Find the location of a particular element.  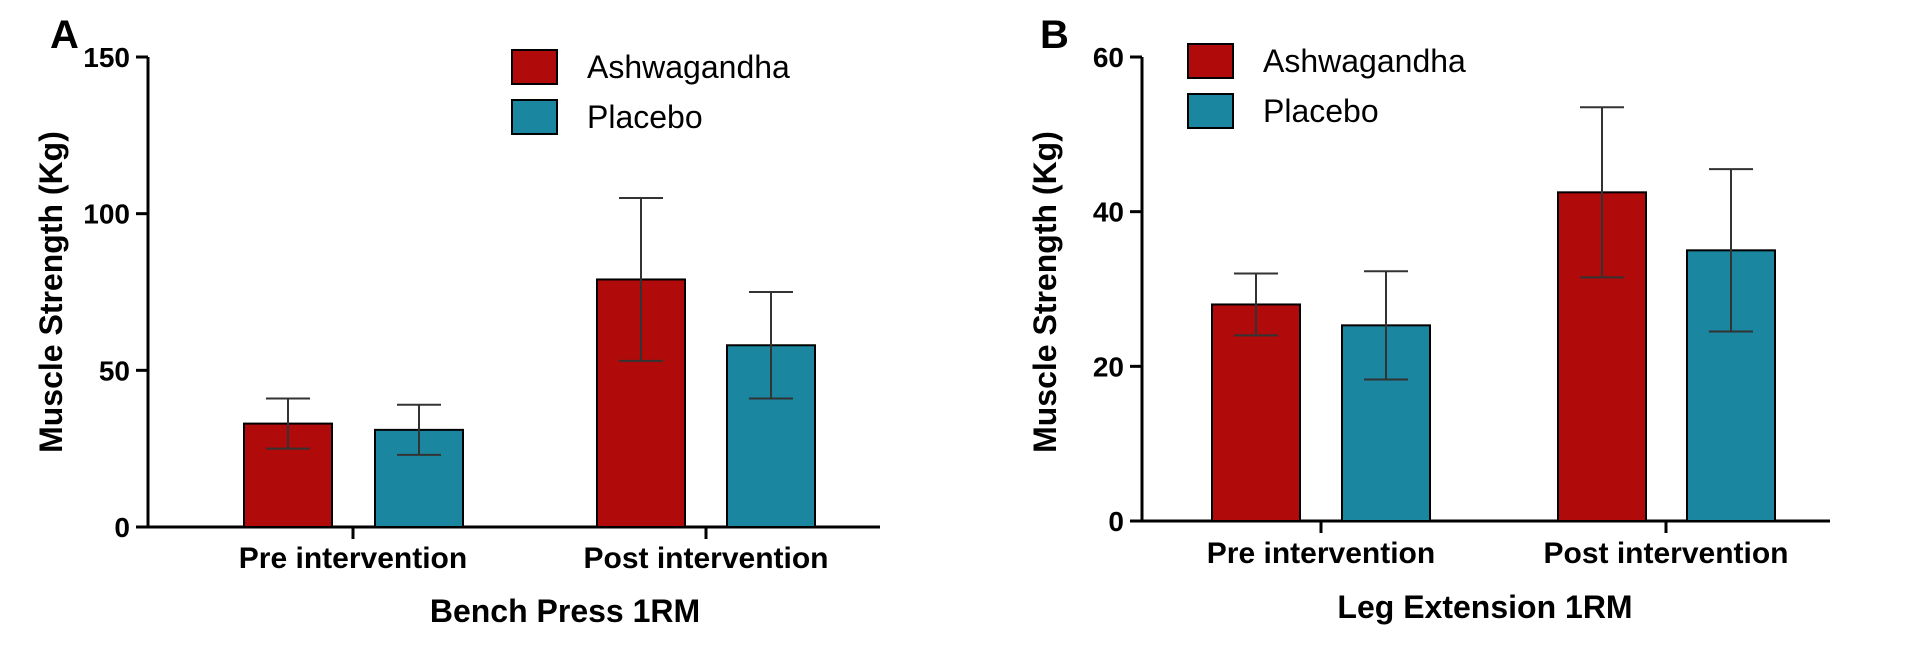

y-tick-label: 150 is located at coordinates (106, 57).